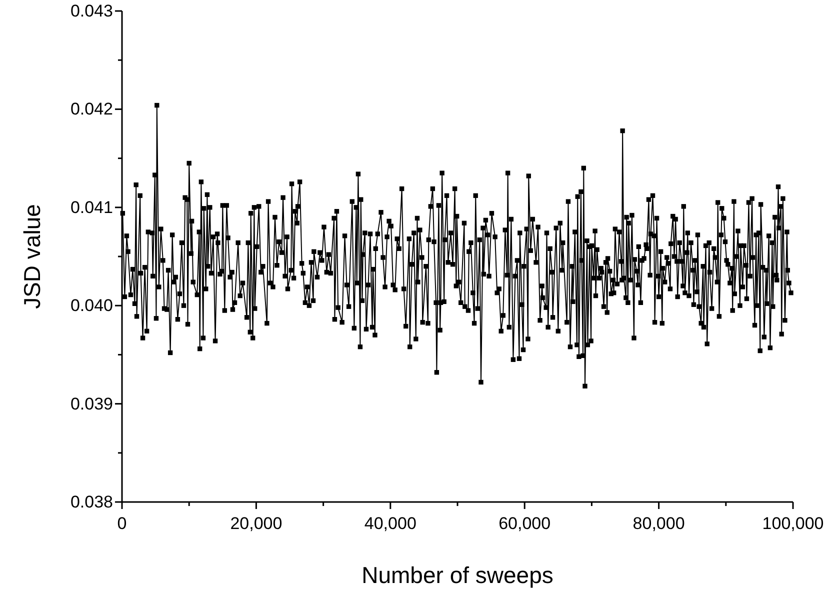 This screenshot has height=592, width=833. Describe the element at coordinates (458, 575) in the screenshot. I see `x-axis-title: Number of sweeps` at that location.